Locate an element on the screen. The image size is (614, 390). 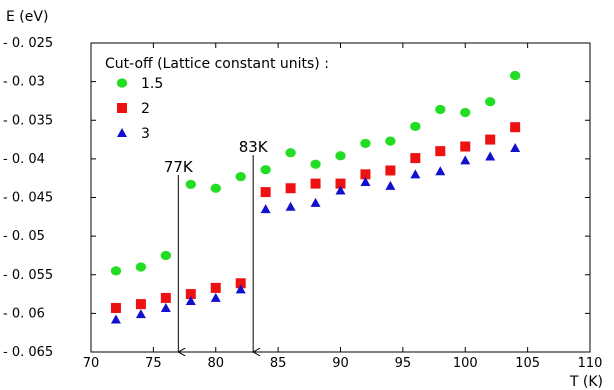
x-tick-label: 70 is located at coordinates (91, 363).